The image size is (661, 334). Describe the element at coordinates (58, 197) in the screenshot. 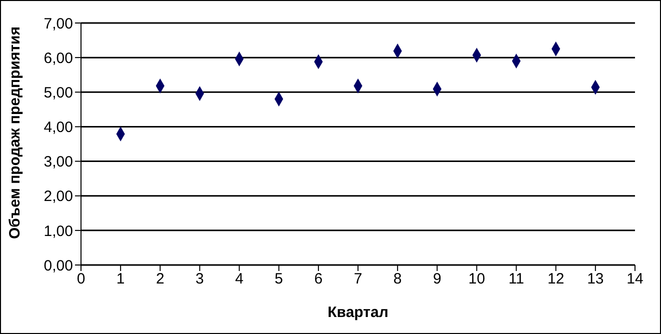

I see `y-tick-label: 2,00` at that location.